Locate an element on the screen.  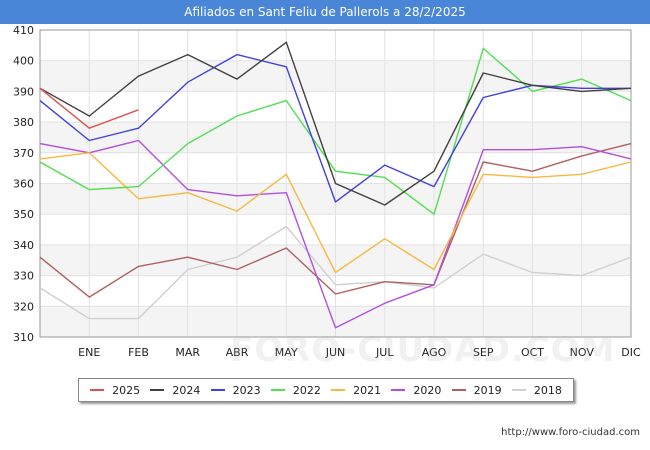
legend-label: 2019 is located at coordinates (487, 390).